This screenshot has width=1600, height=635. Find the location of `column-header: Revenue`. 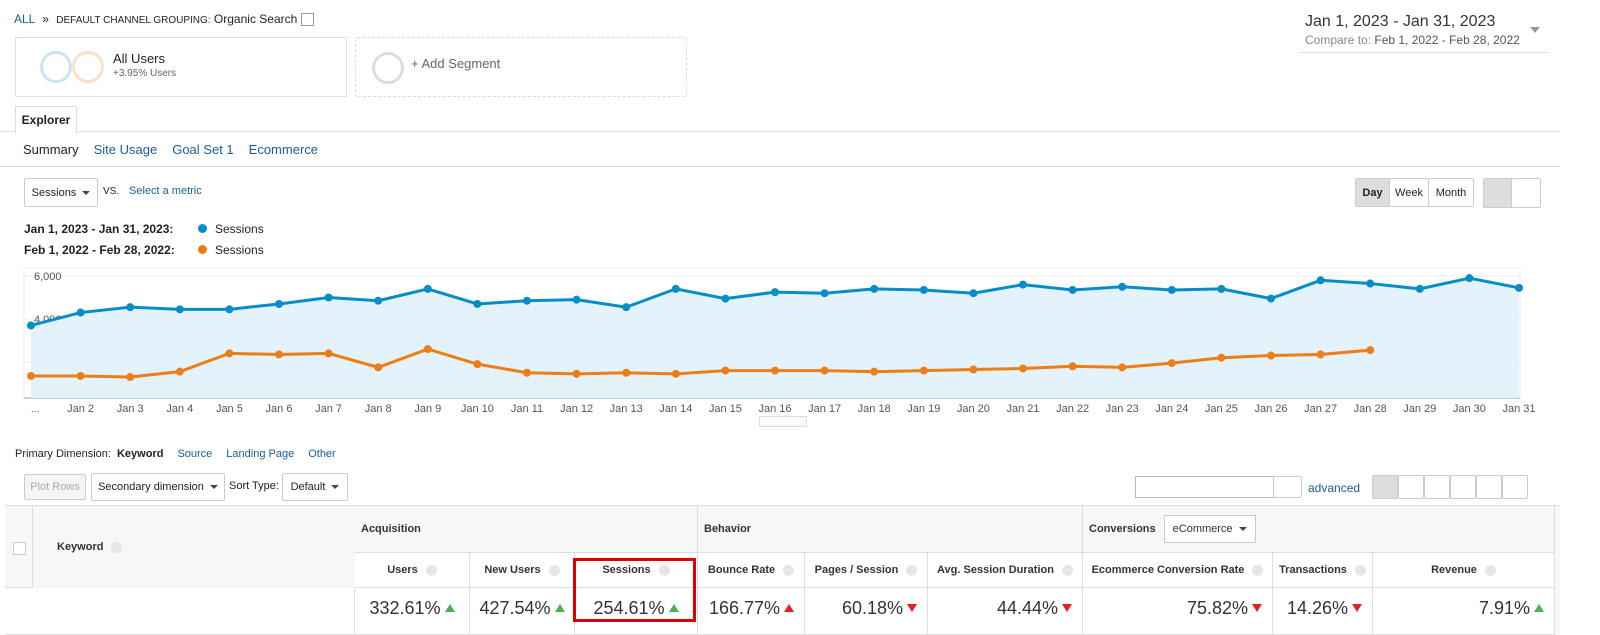

column-header: Revenue is located at coordinates (1464, 570).